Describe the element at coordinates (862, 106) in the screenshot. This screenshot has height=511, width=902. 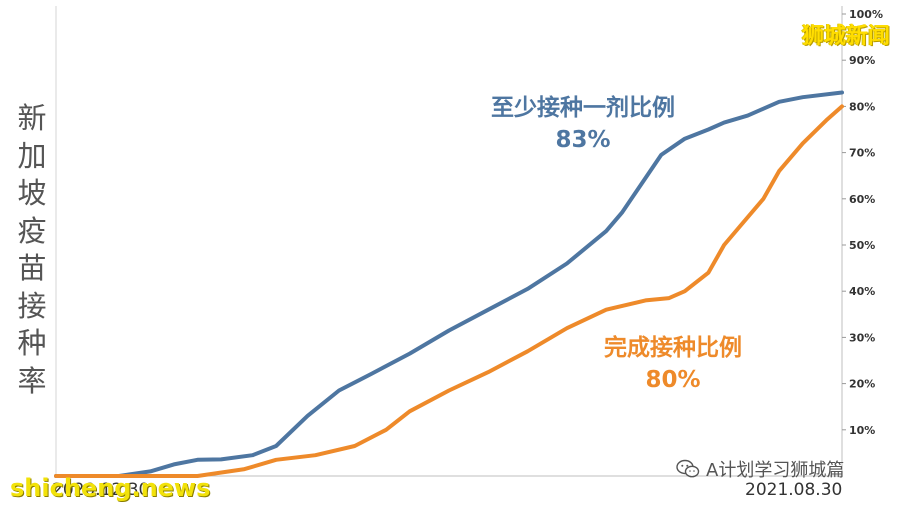
I see `y-tick-label: 80%` at that location.